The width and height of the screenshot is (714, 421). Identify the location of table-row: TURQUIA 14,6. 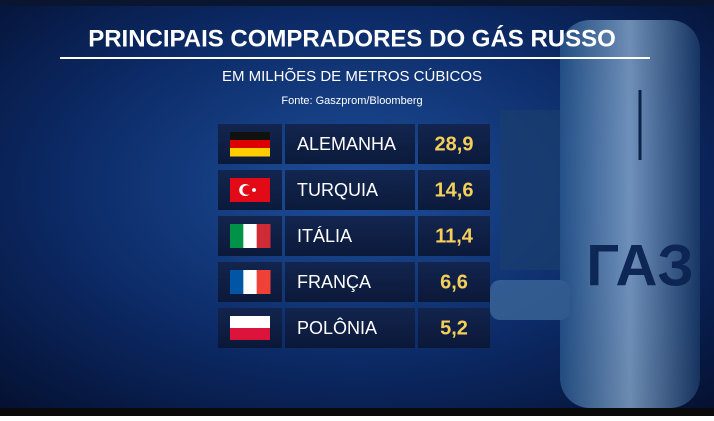
(354, 190).